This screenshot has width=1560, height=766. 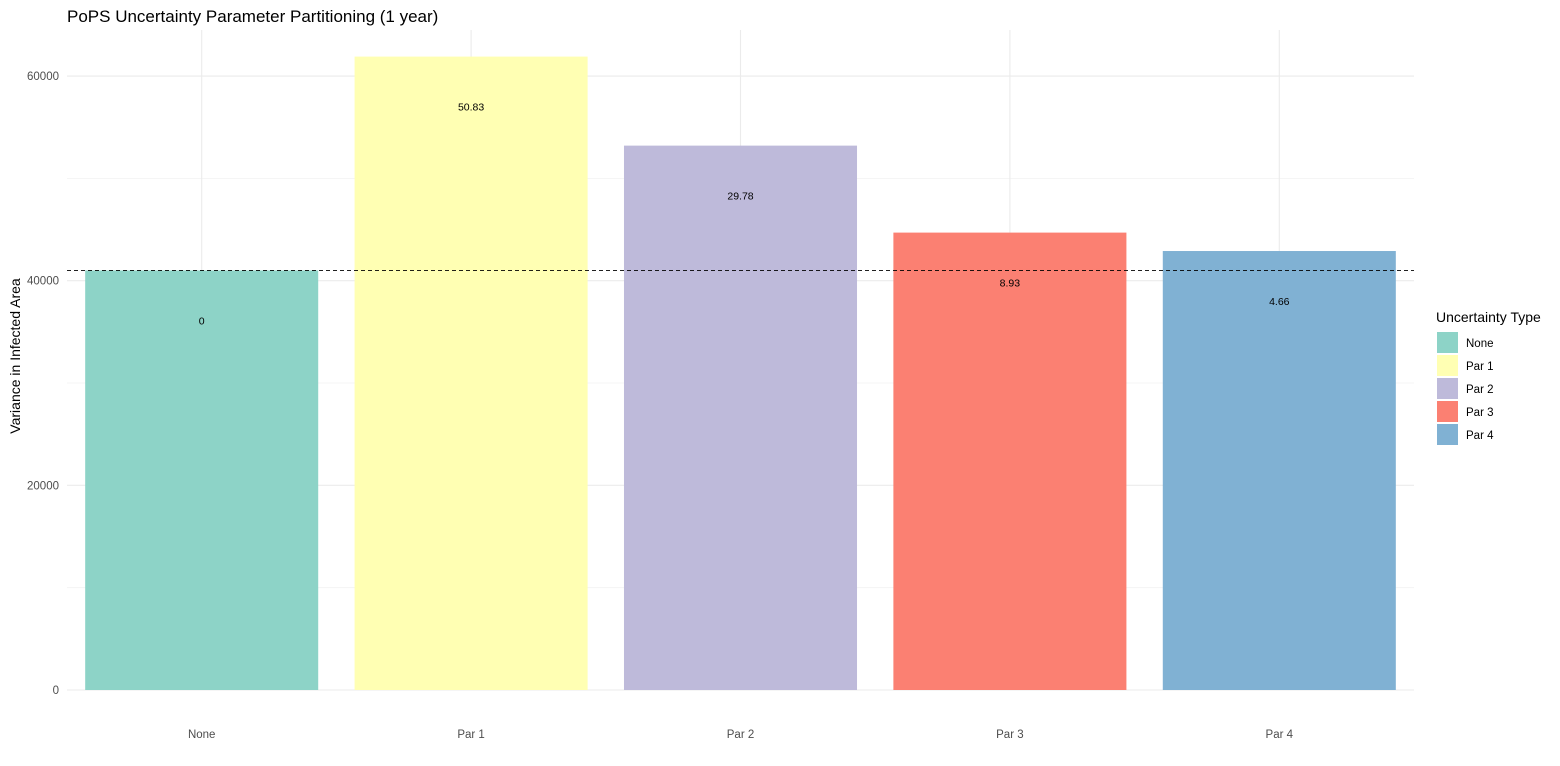 What do you see at coordinates (43, 77) in the screenshot?
I see `y-tick-label: 60000` at bounding box center [43, 77].